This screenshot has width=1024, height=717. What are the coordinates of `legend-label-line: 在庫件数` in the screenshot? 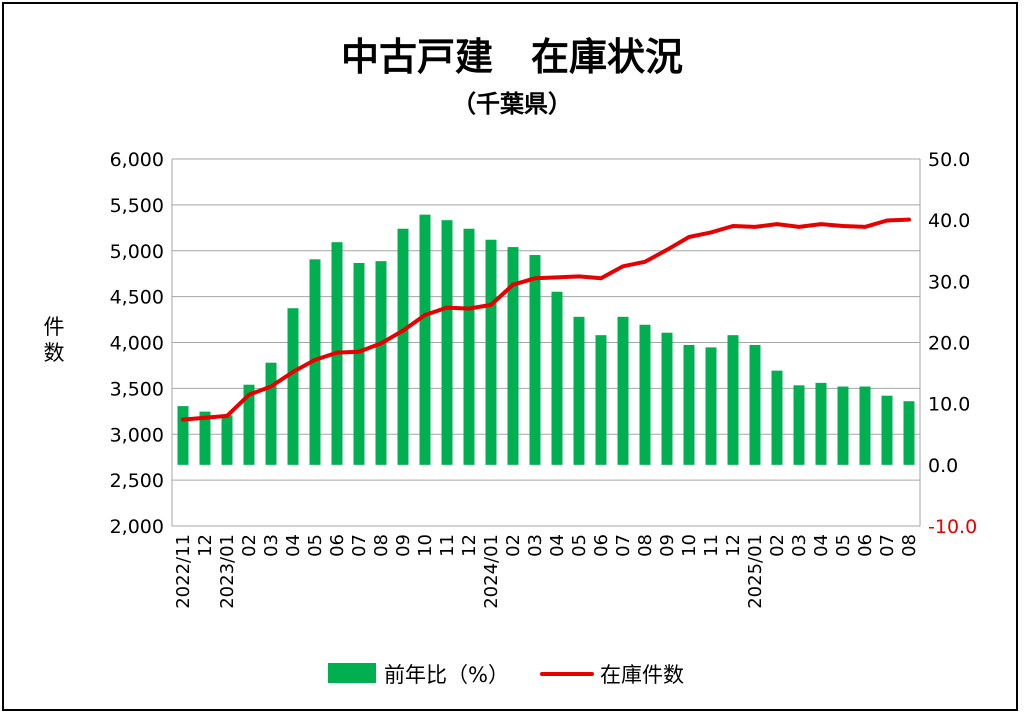 It's located at (642, 675).